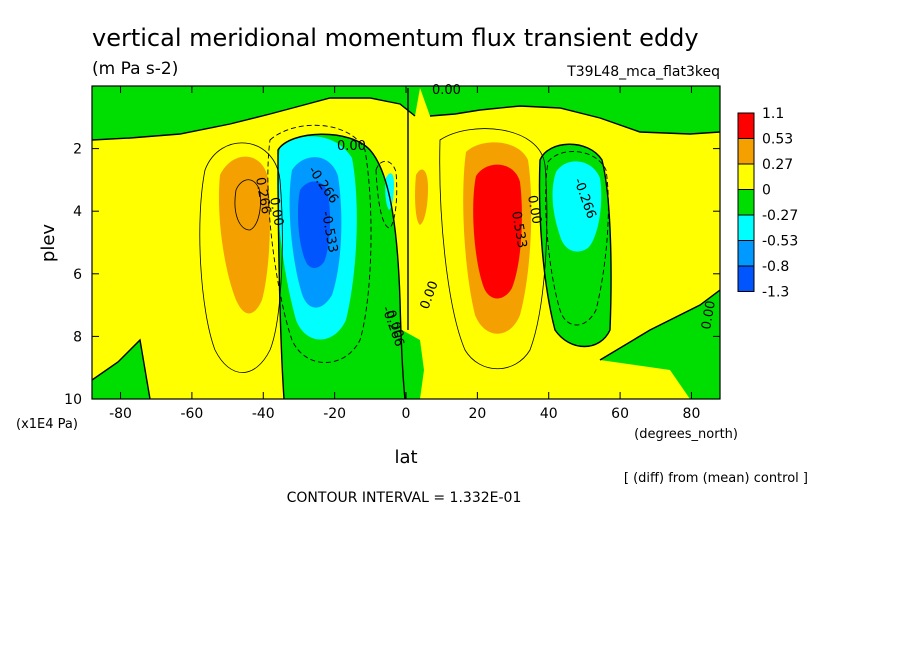  I want to click on contour-interval: CONTOUR INTERVAL = 1.332E-01, so click(404, 498).